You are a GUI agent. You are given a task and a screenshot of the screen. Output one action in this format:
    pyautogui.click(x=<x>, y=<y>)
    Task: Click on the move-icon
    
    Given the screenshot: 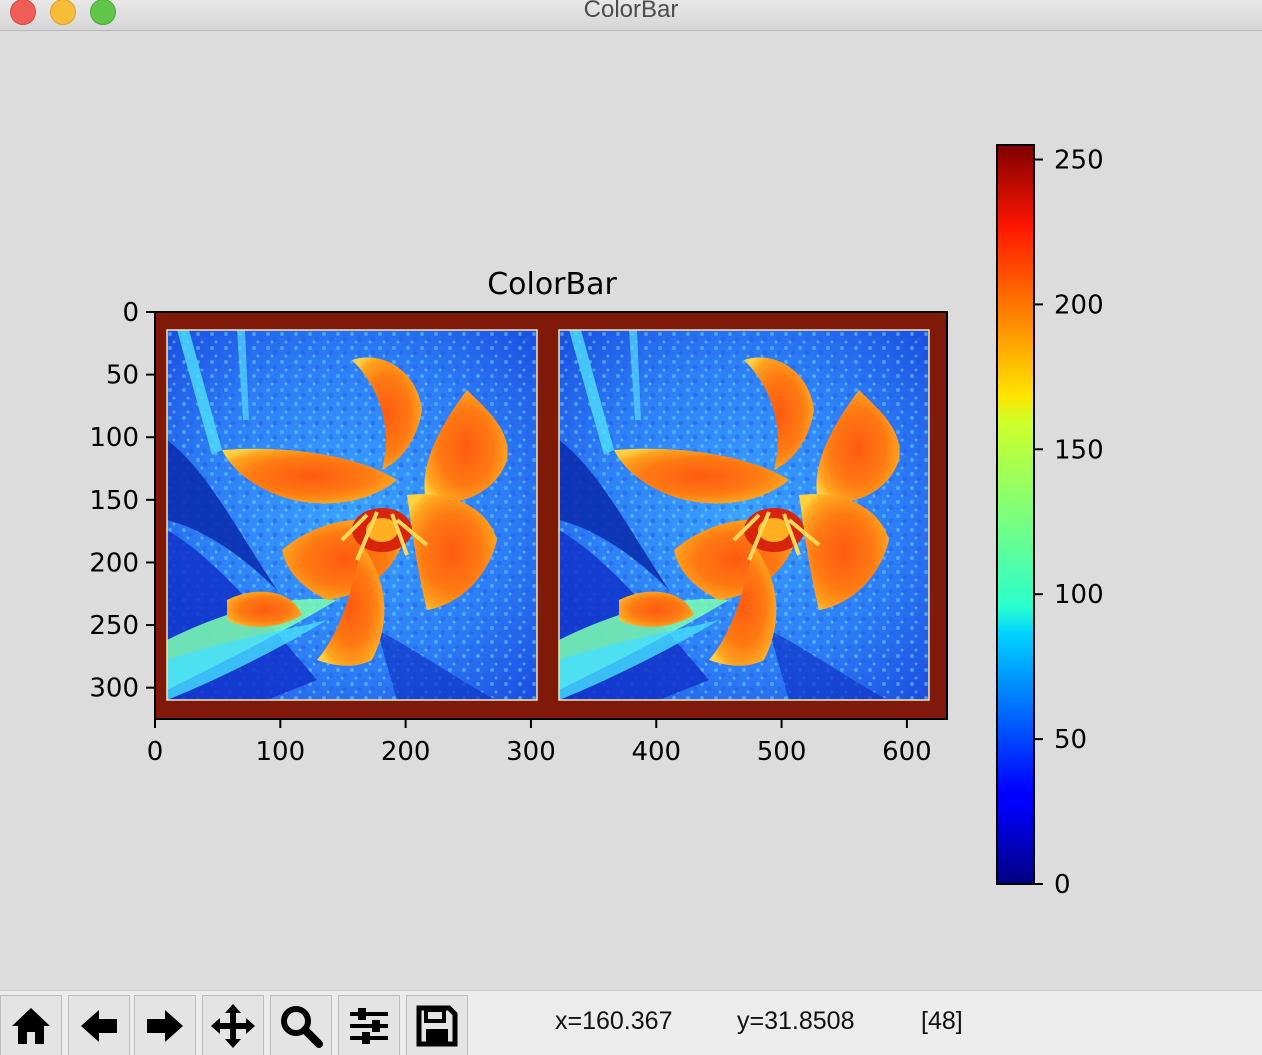 What is the action you would take?
    pyautogui.click(x=233, y=1025)
    